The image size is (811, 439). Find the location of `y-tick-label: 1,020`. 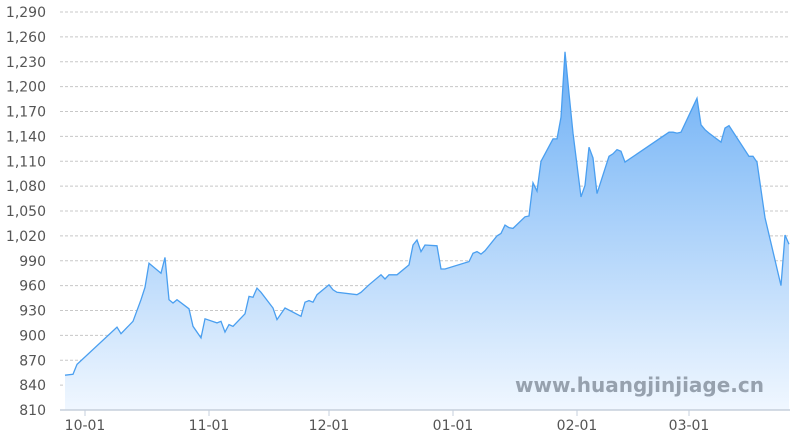

y-tick-label: 1,020 is located at coordinates (26, 237).